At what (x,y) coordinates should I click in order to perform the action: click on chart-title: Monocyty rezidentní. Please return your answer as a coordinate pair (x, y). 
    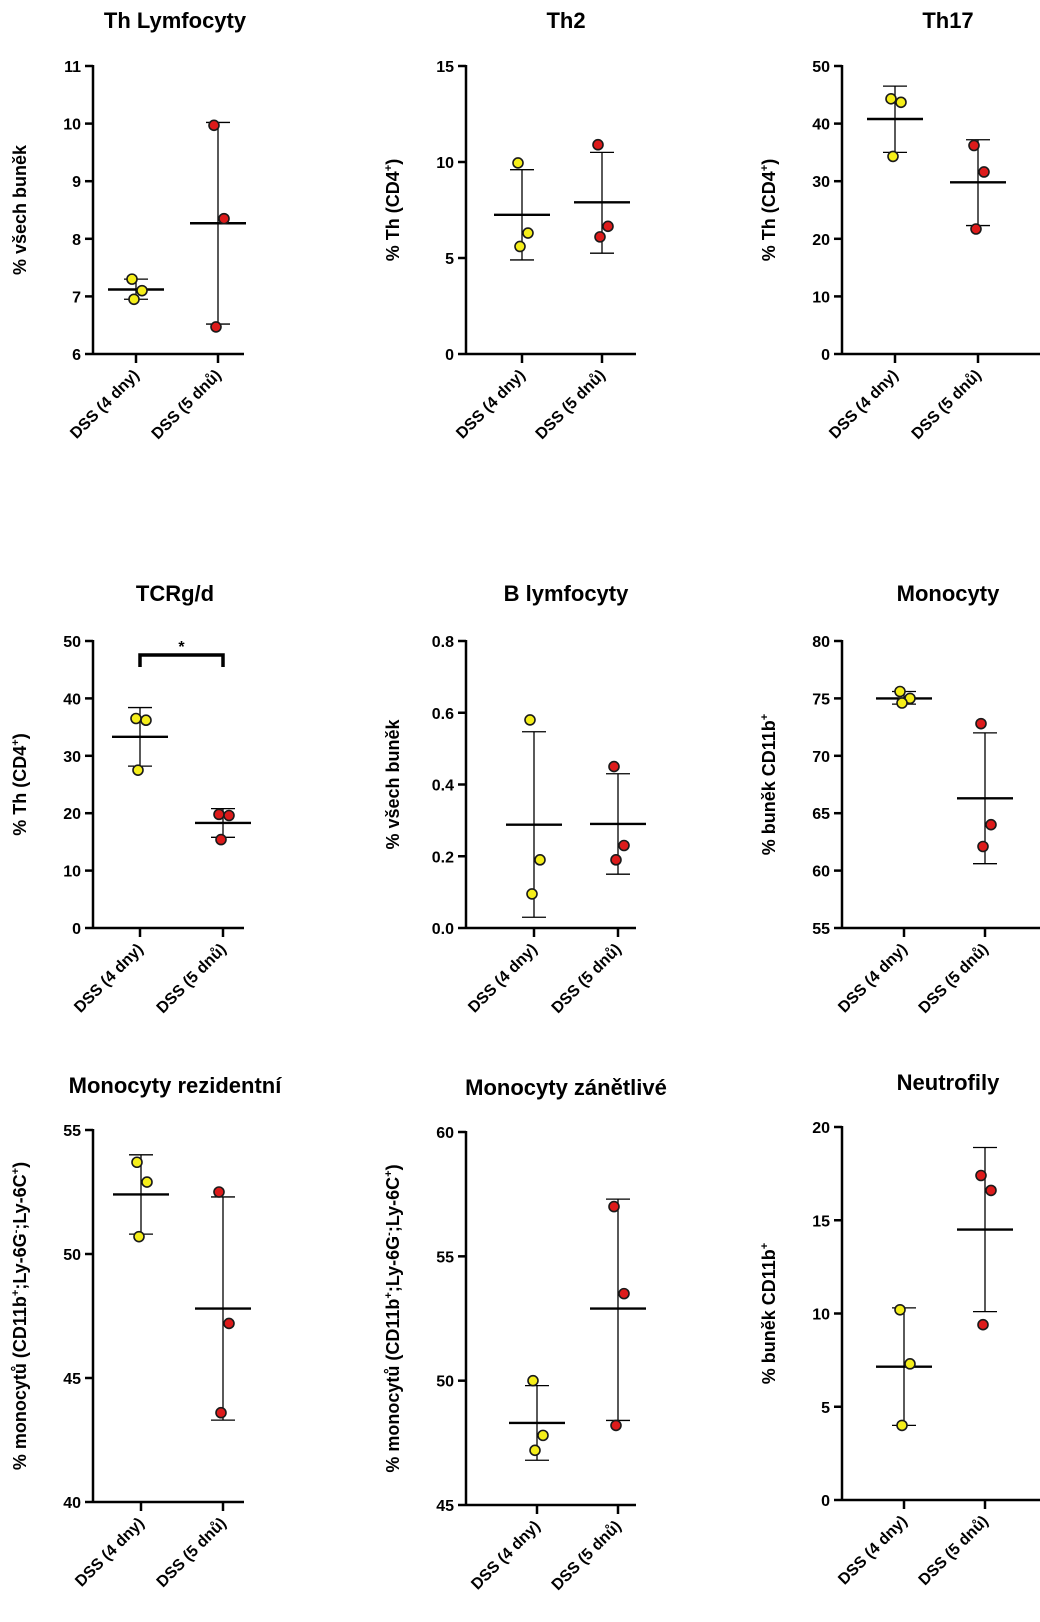
    Looking at the image, I should click on (176, 1085).